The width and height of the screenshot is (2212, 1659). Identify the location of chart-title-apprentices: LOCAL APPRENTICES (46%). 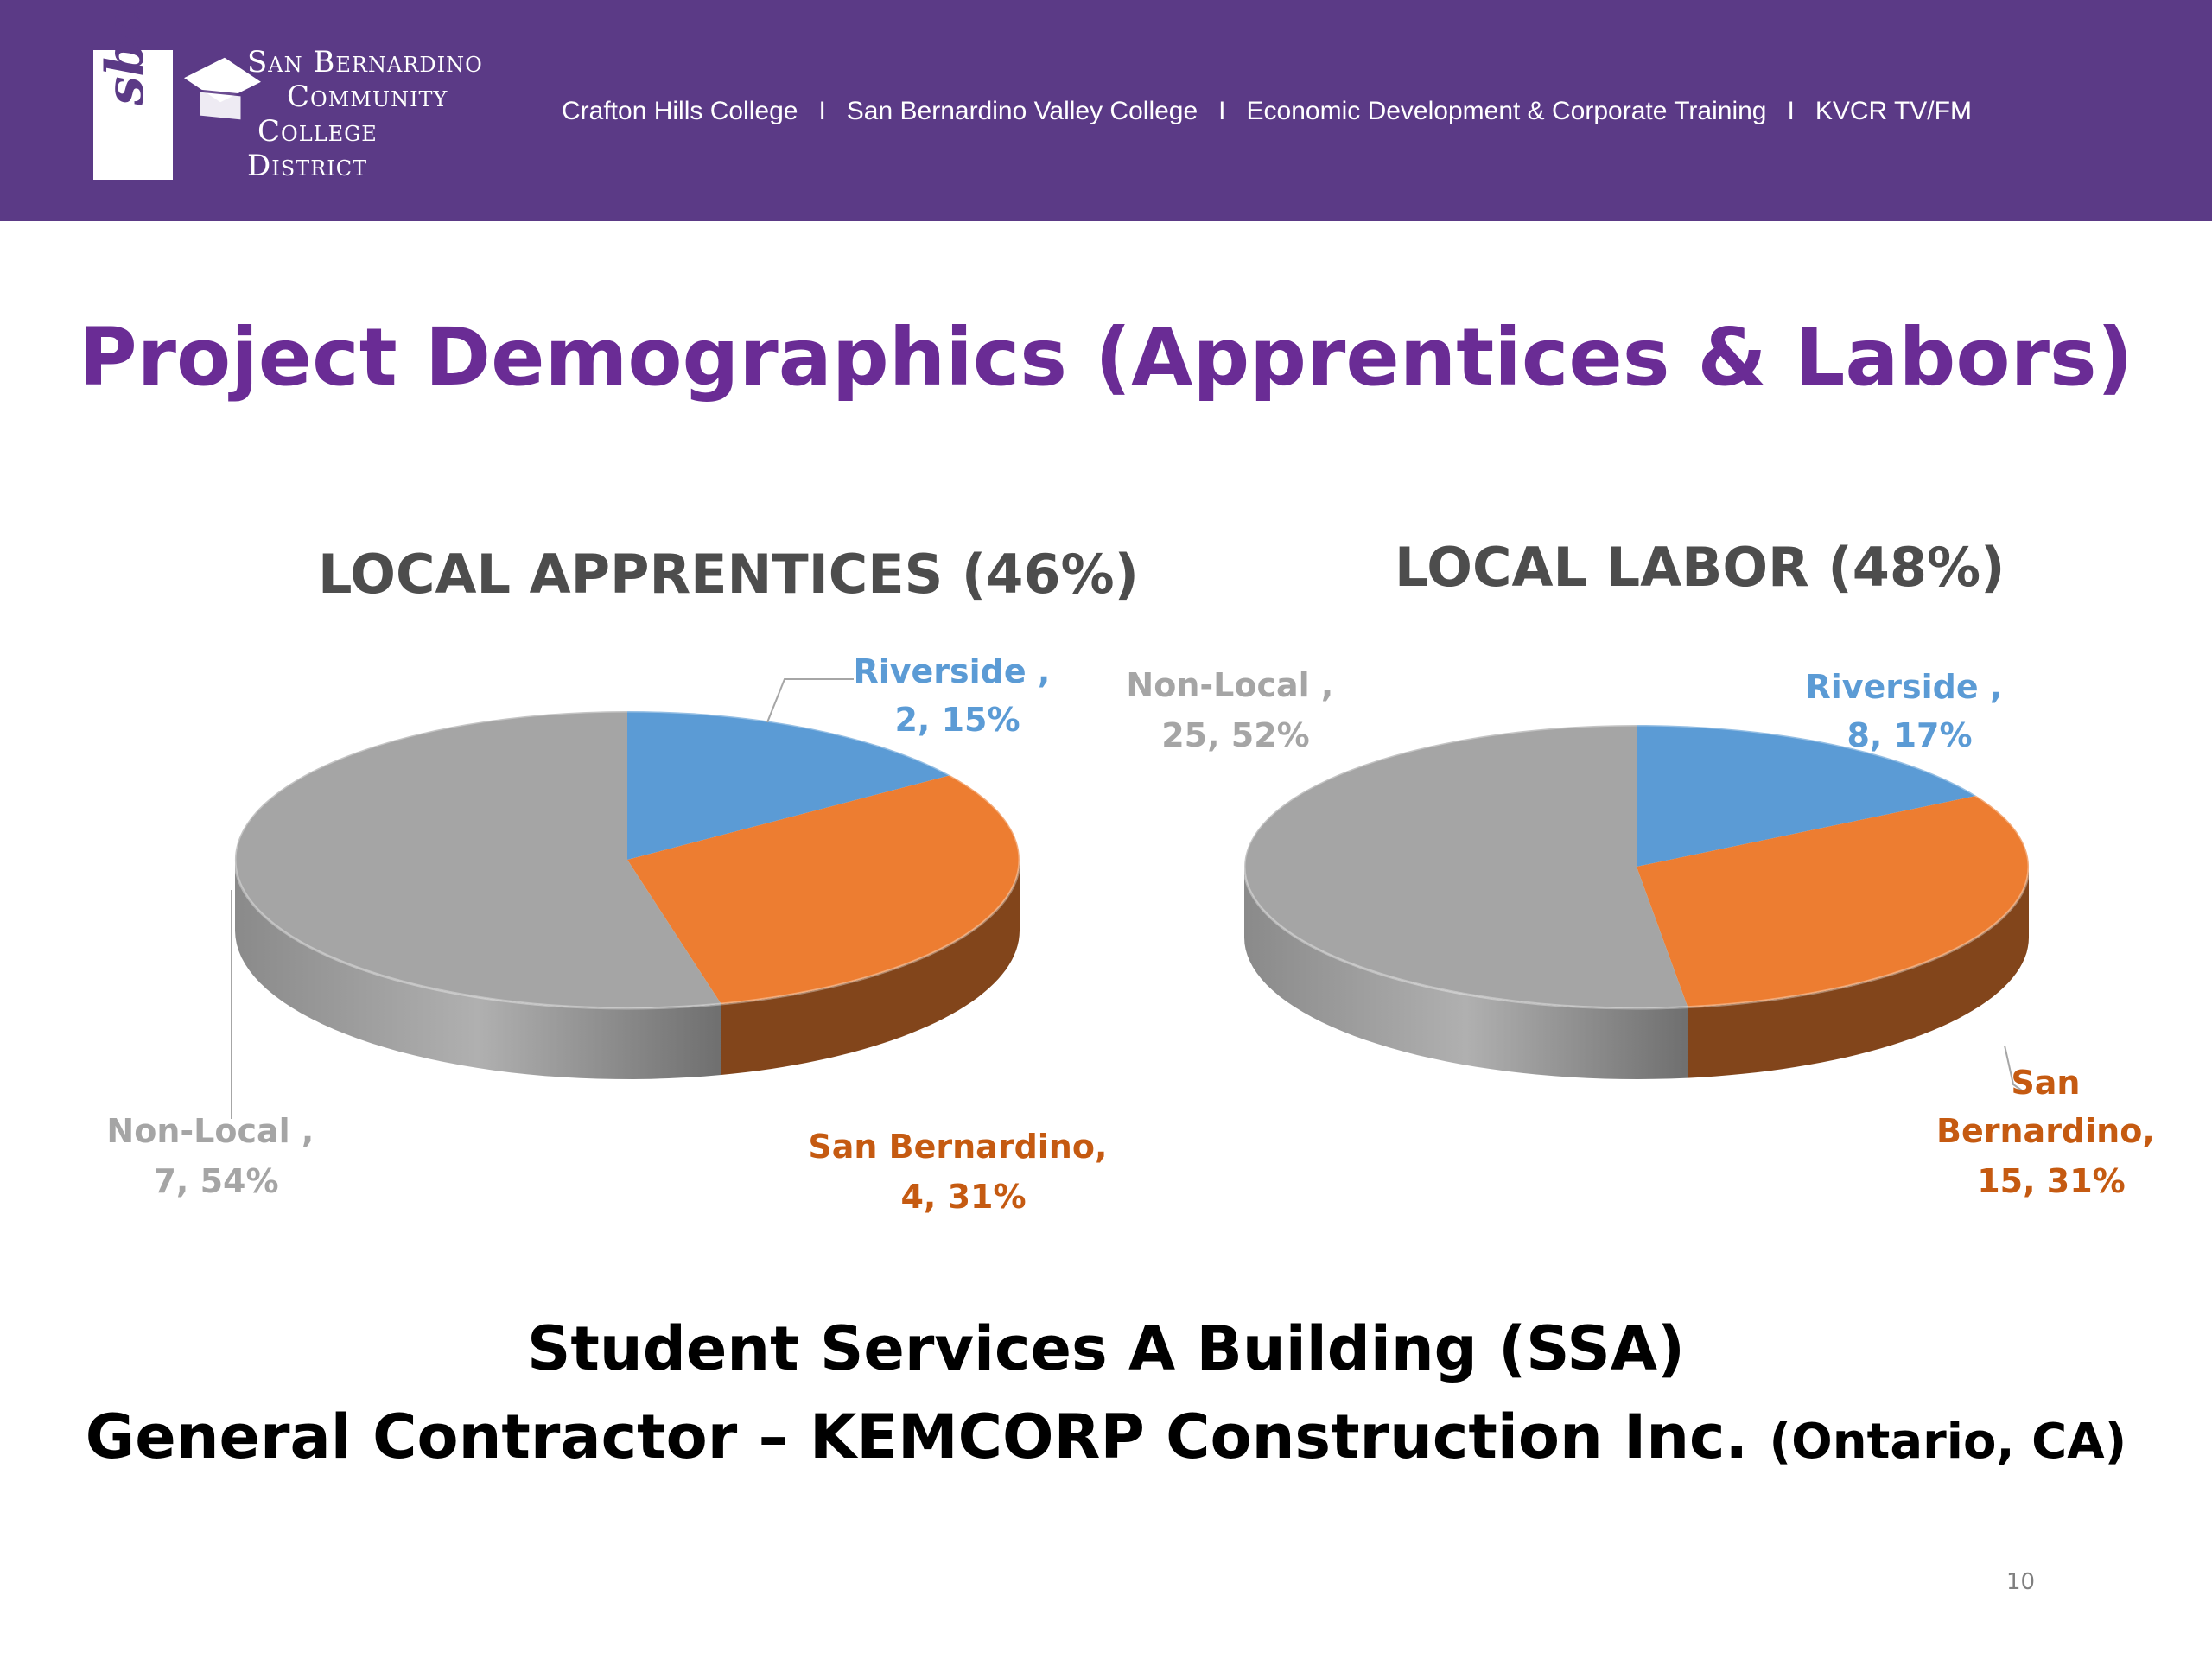
(728, 574).